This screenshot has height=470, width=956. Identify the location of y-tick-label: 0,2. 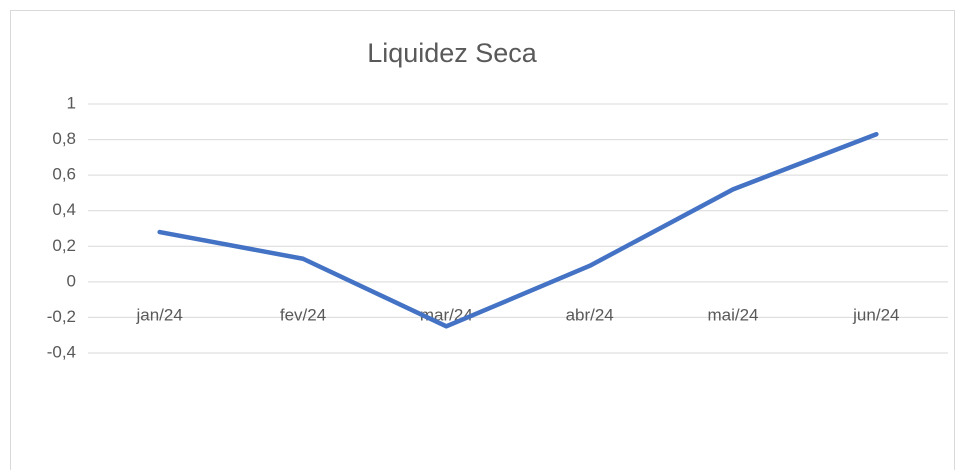
(64, 245).